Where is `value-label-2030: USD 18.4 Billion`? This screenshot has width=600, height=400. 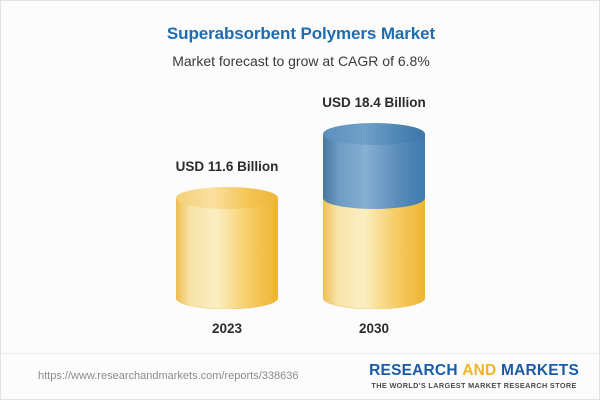
value-label-2030: USD 18.4 Billion is located at coordinates (374, 102).